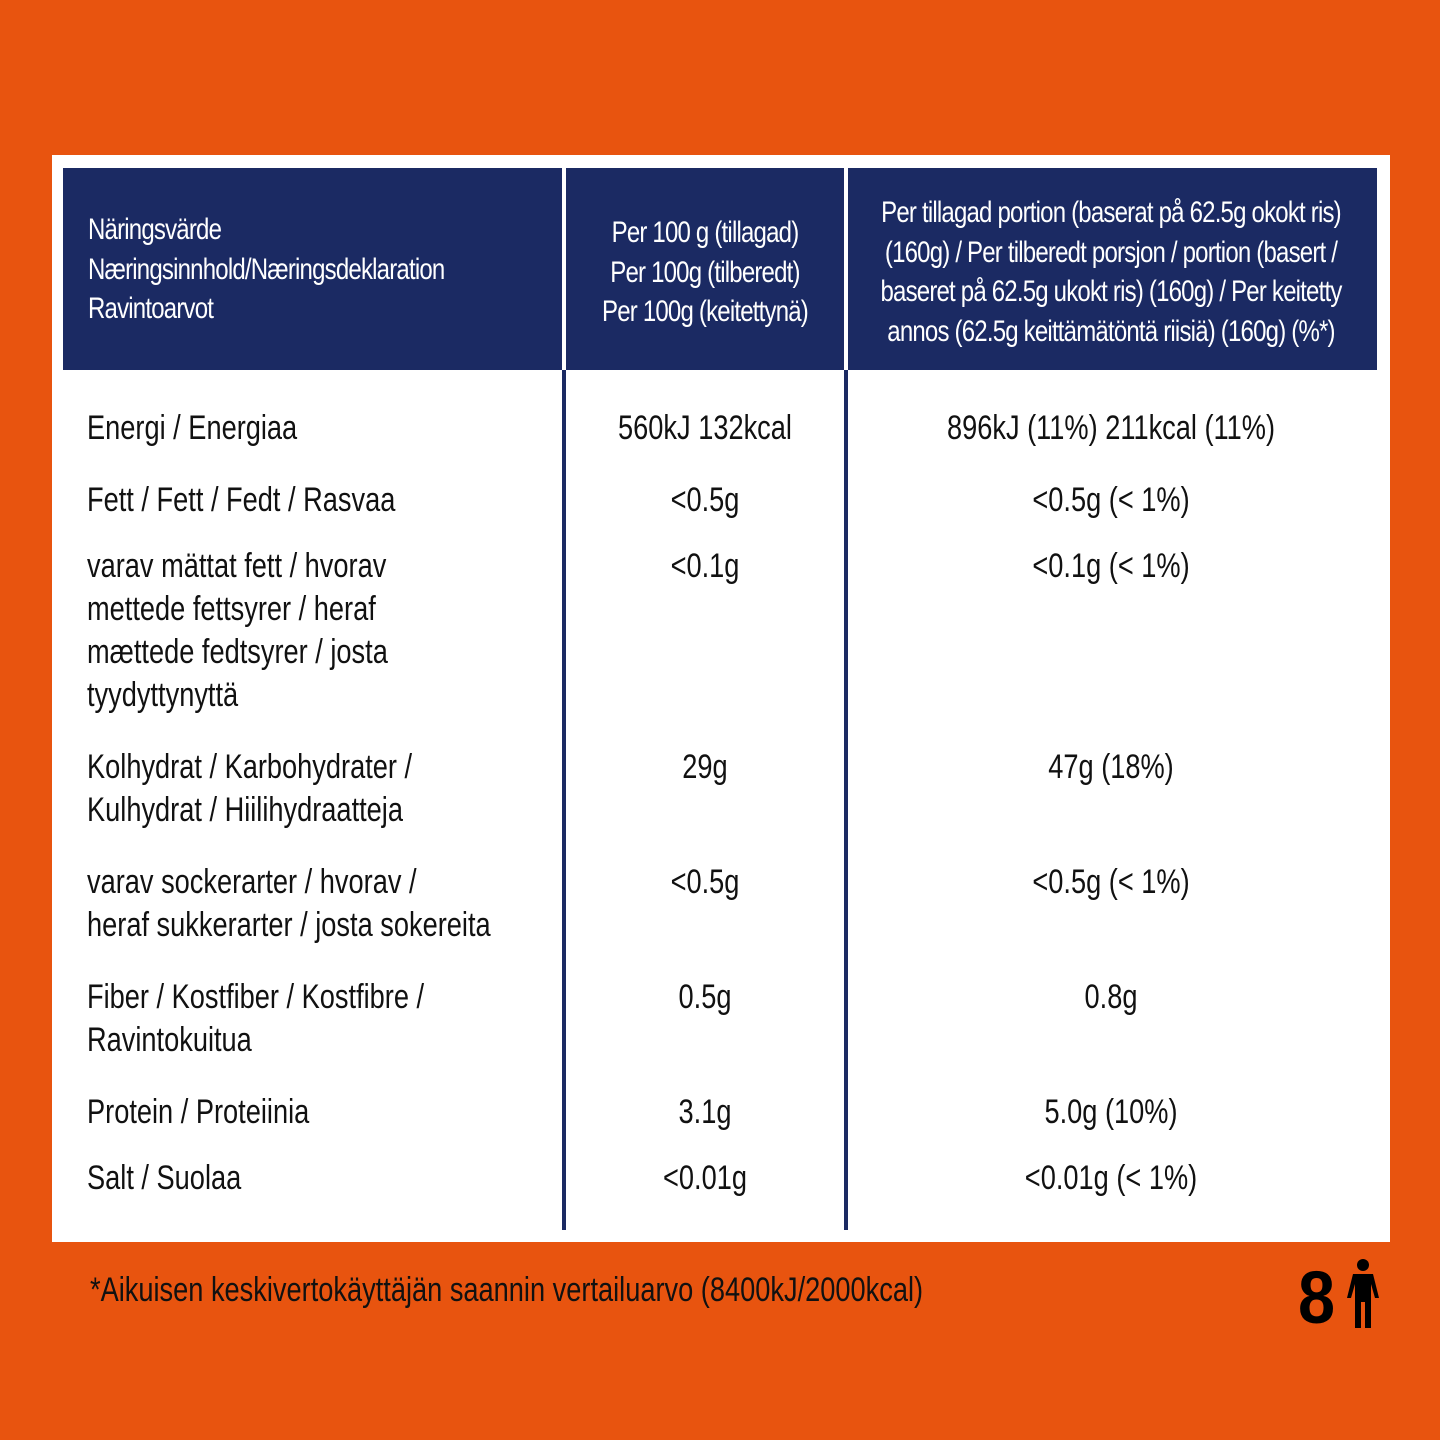  I want to click on per-portion-value: <0.01g (< 1%), so click(1111, 1178).